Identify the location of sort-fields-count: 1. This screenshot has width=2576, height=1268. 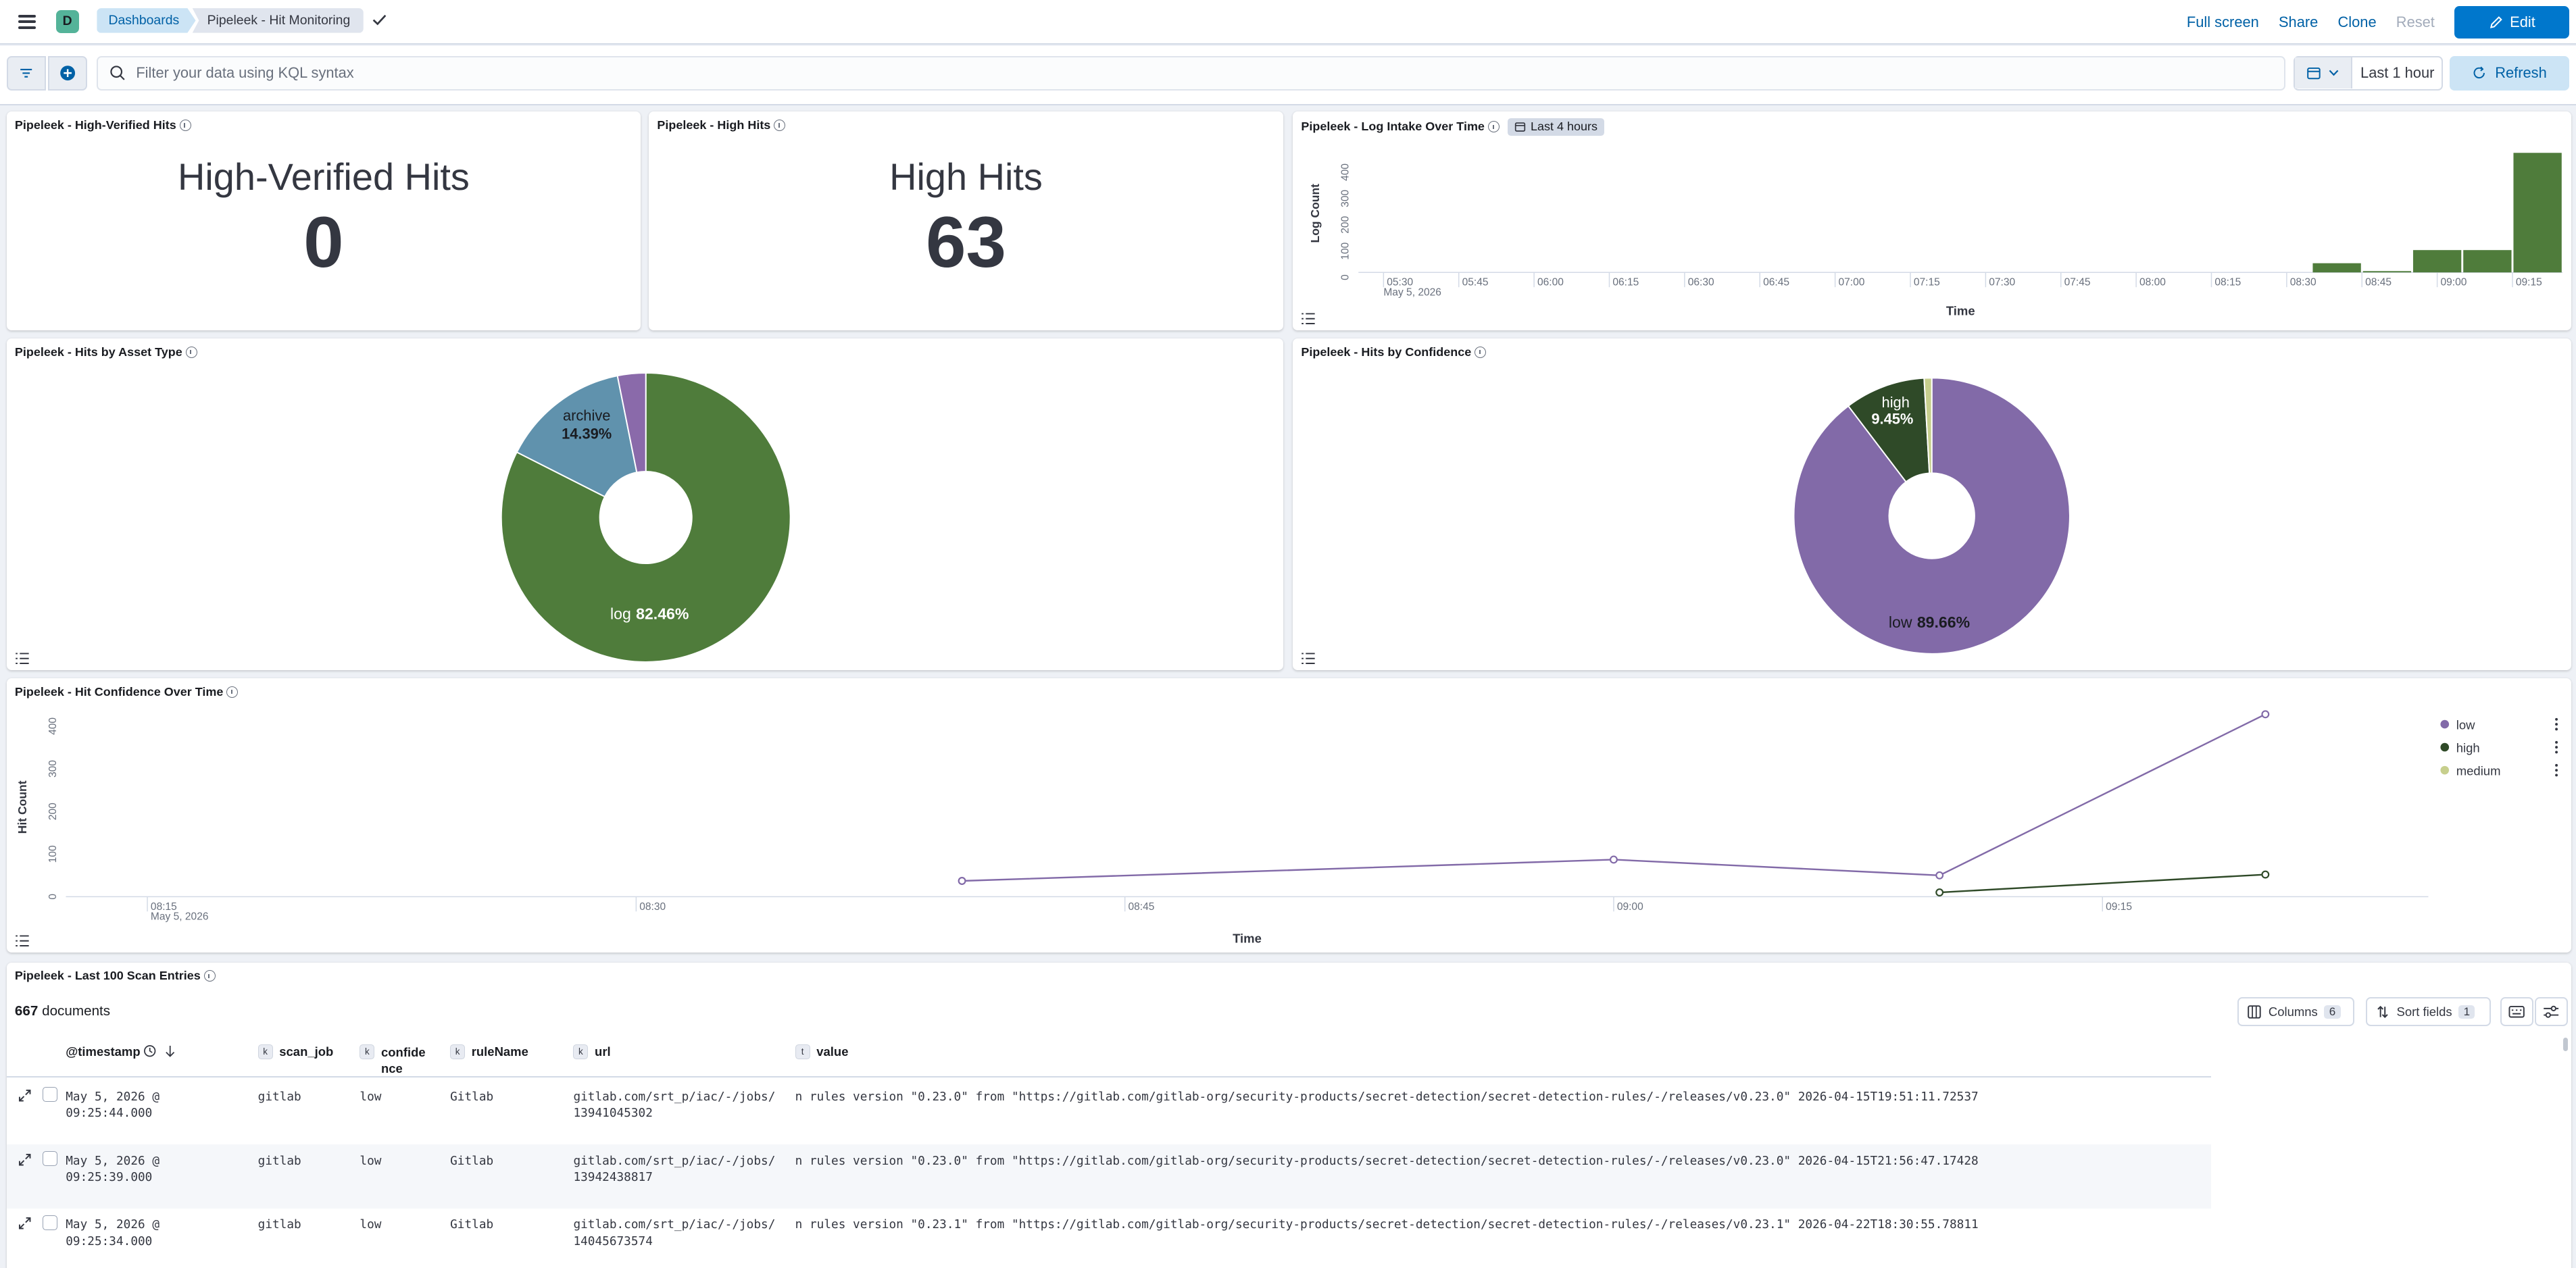
(2466, 1012).